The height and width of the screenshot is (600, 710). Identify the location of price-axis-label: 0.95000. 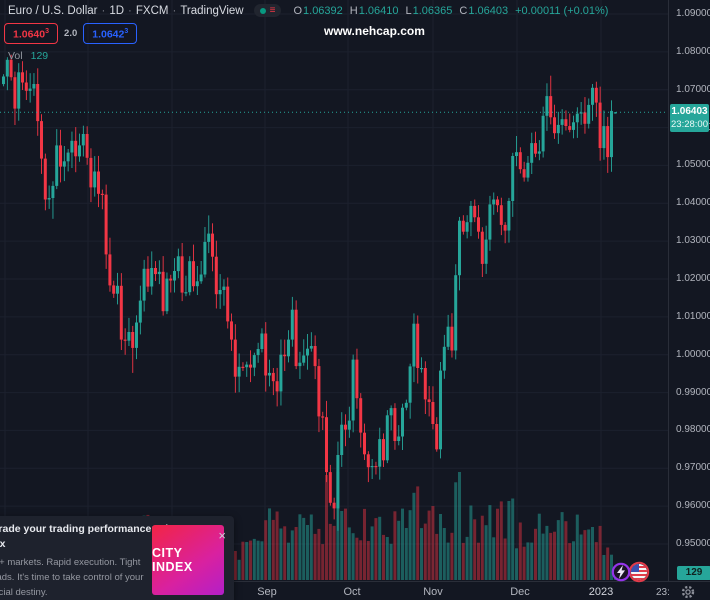
(693, 543).